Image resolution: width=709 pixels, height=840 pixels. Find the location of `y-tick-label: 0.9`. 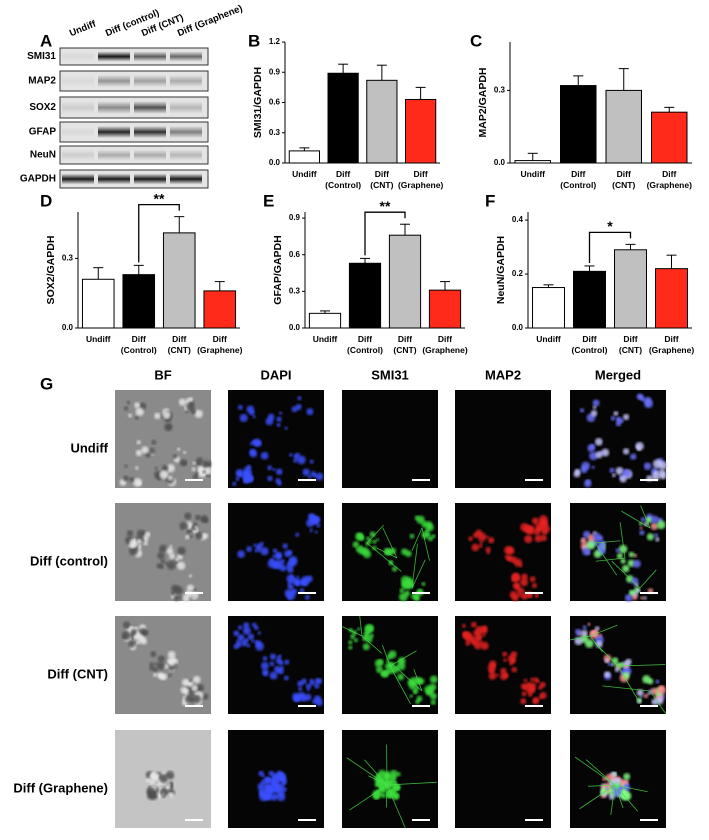

y-tick-label: 0.9 is located at coordinates (295, 217).